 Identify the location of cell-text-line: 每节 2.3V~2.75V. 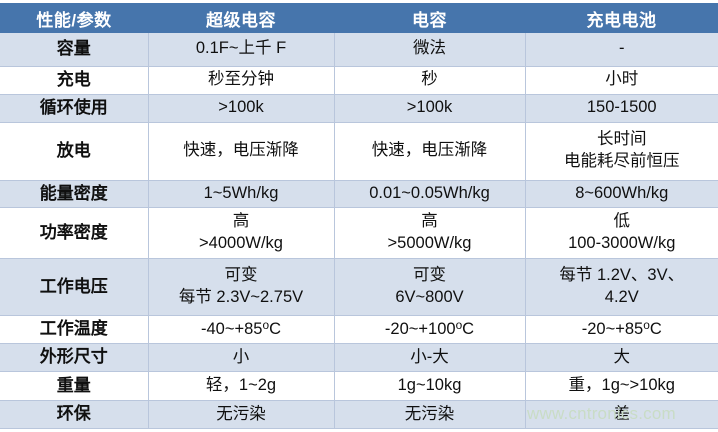
(241, 296).